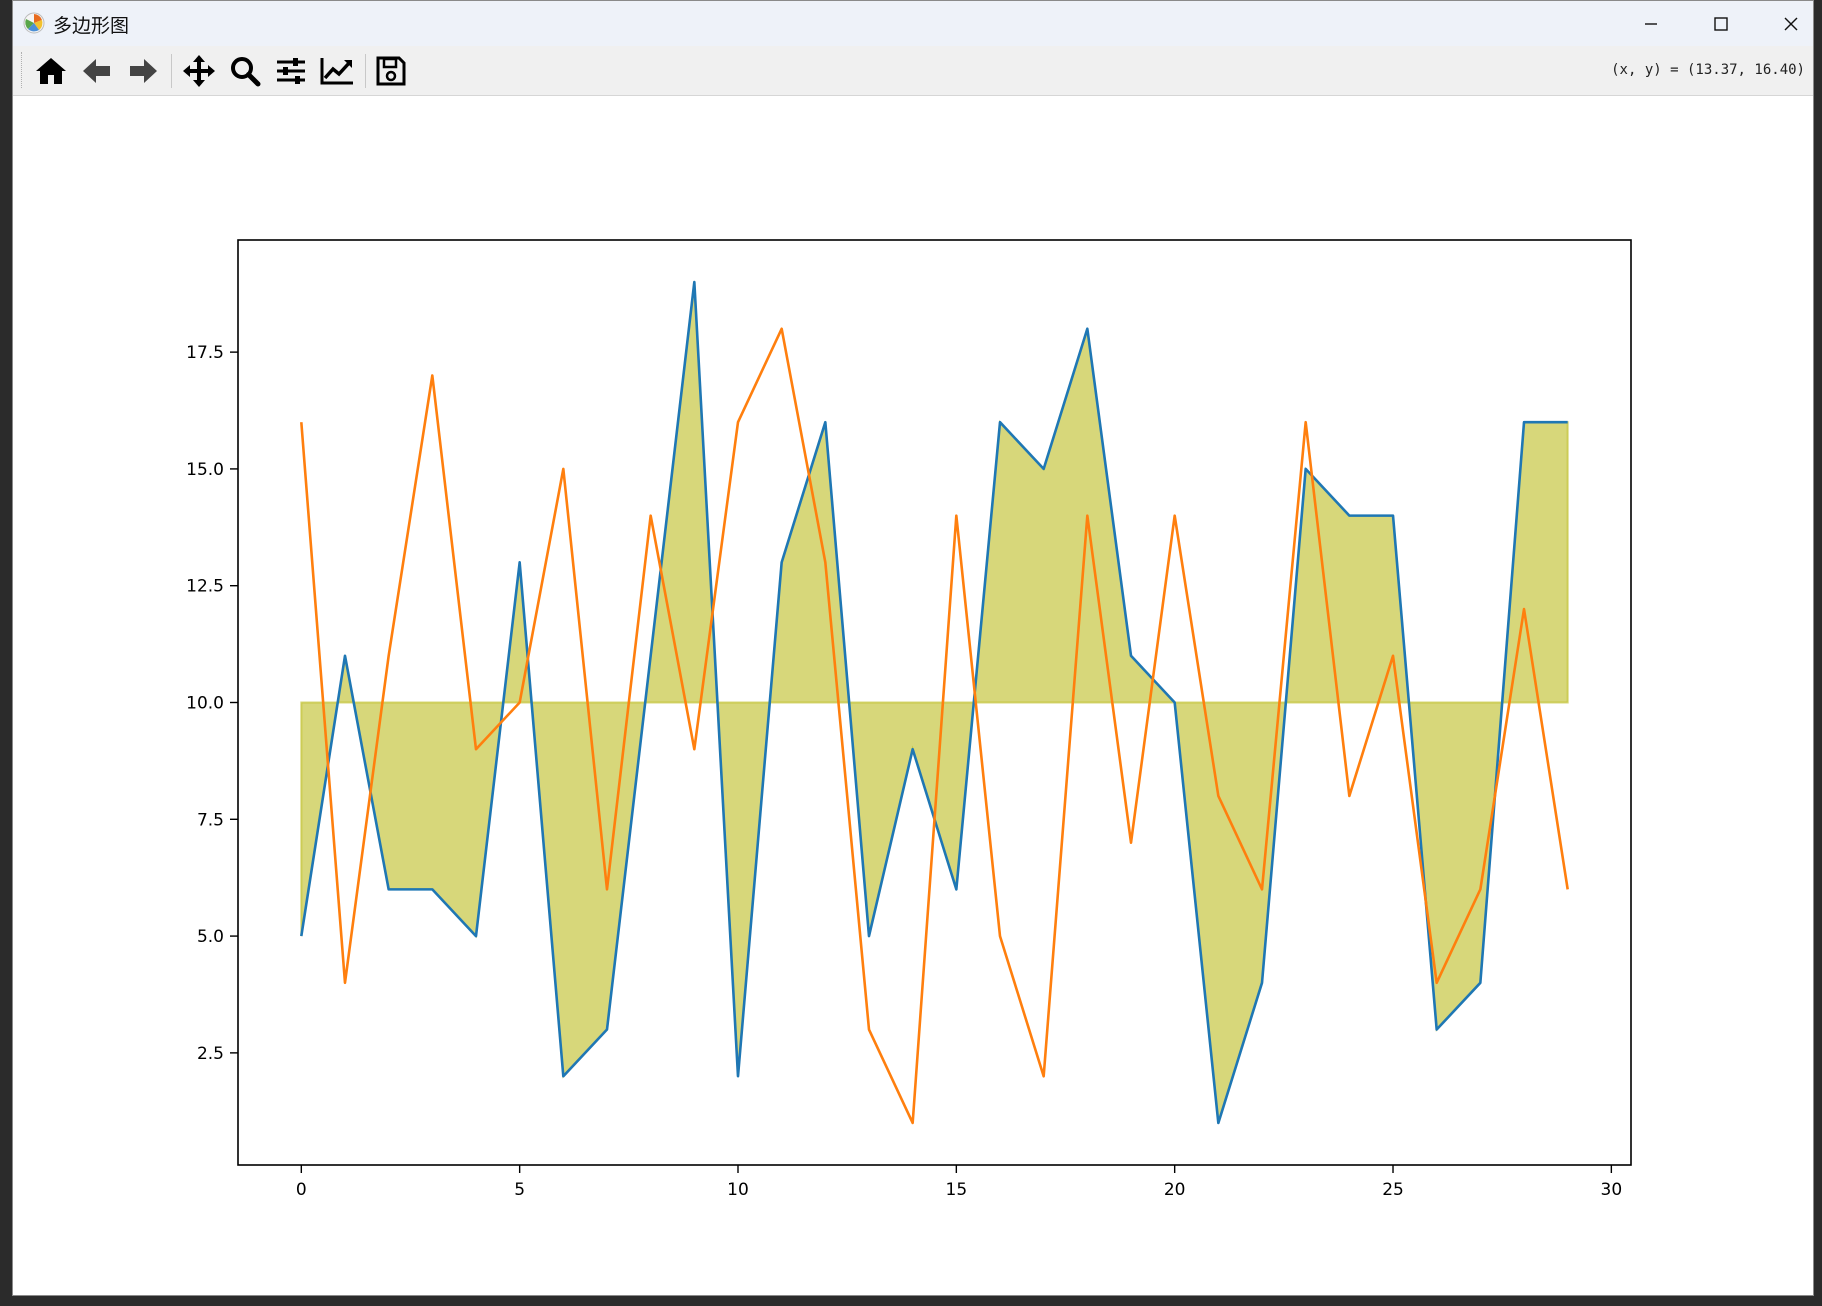  I want to click on forward-button, so click(143, 71).